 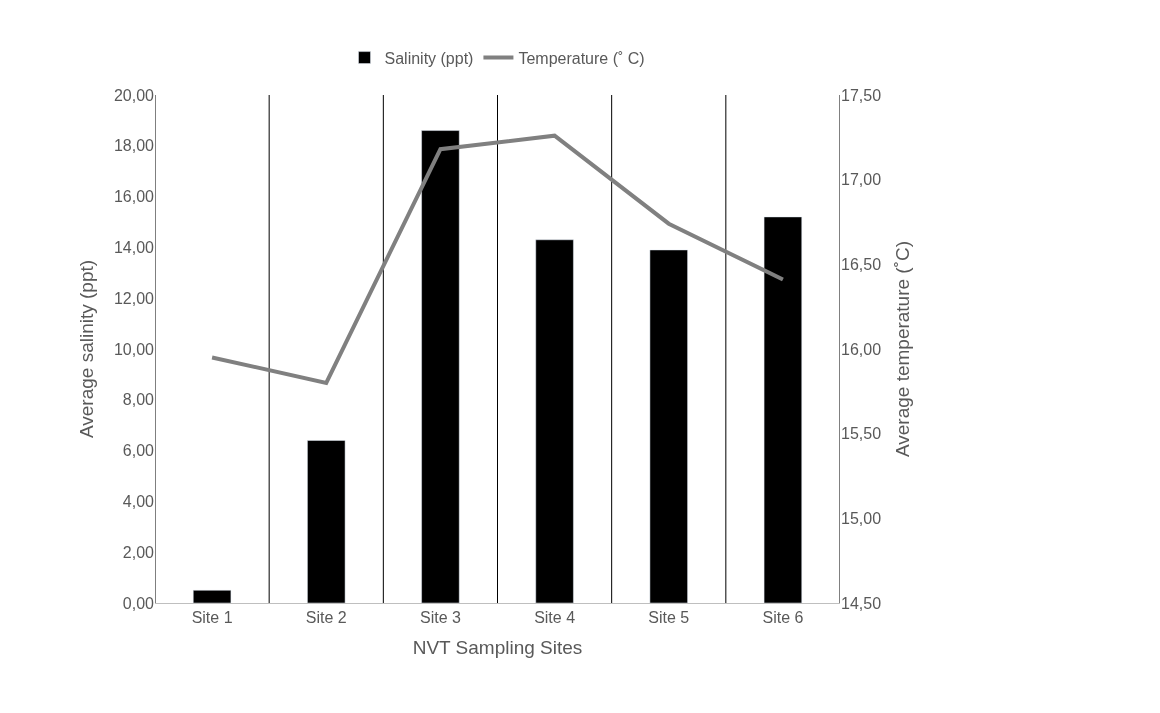 What do you see at coordinates (138, 400) in the screenshot?
I see `y-tick-label: 8,00` at bounding box center [138, 400].